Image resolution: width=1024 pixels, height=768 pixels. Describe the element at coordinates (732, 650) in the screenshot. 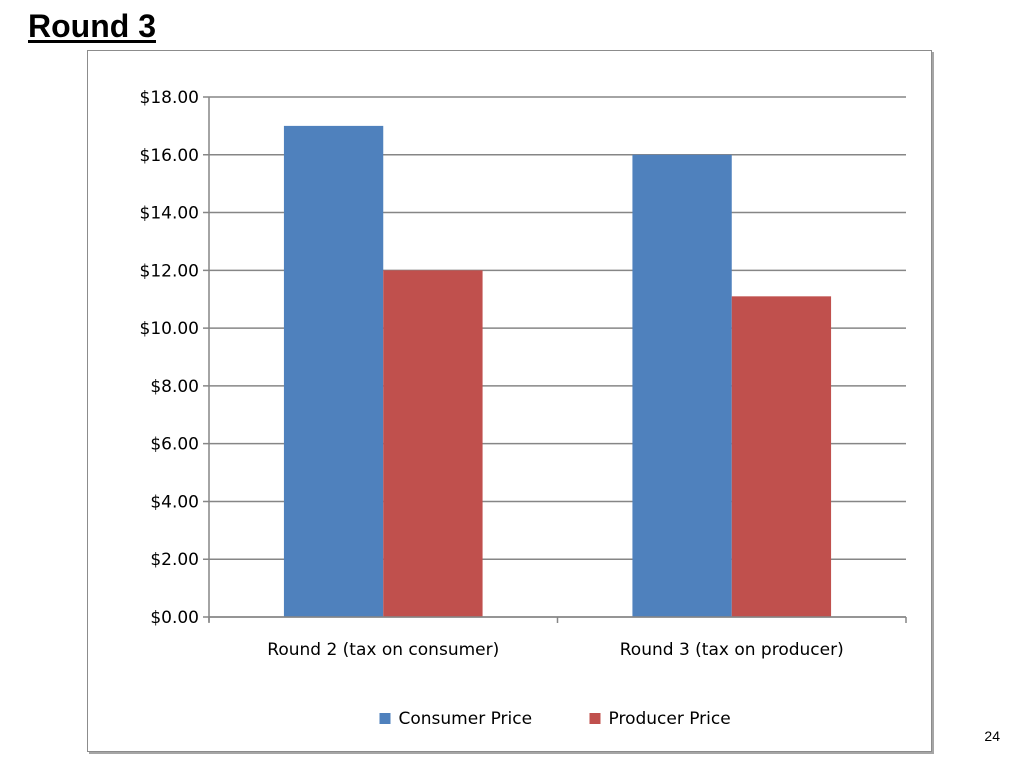

I see `x-category-label: Round 3 (tax on producer)` at that location.